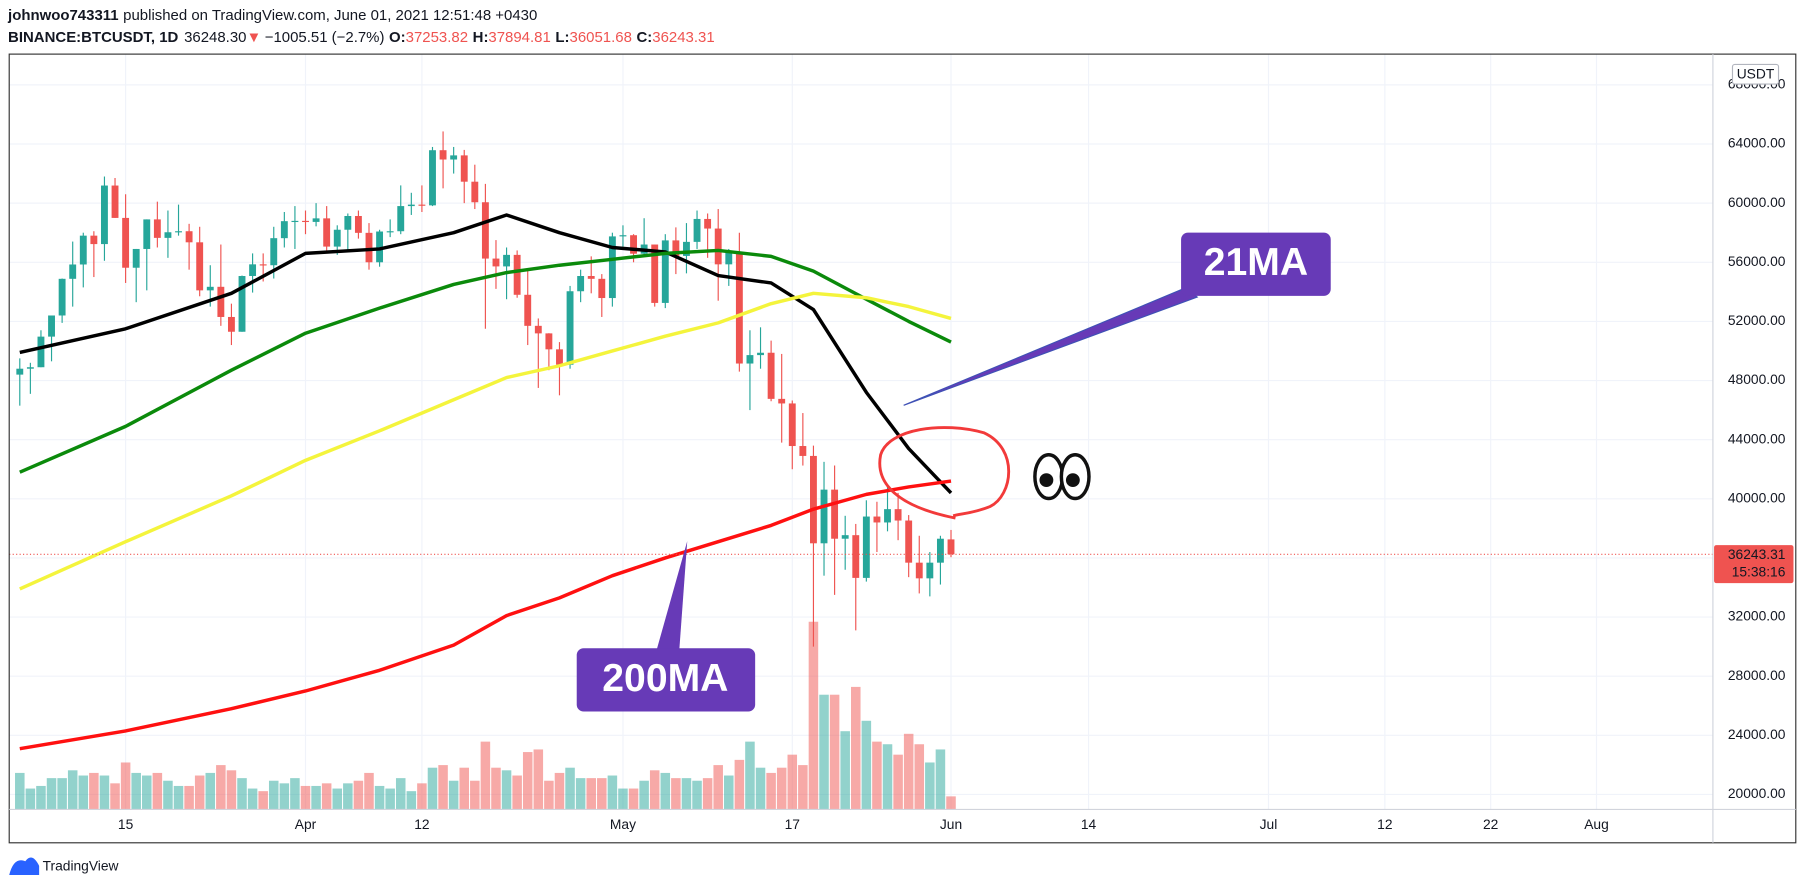  What do you see at coordinates (1755, 74) in the screenshot?
I see `currency-box` at bounding box center [1755, 74].